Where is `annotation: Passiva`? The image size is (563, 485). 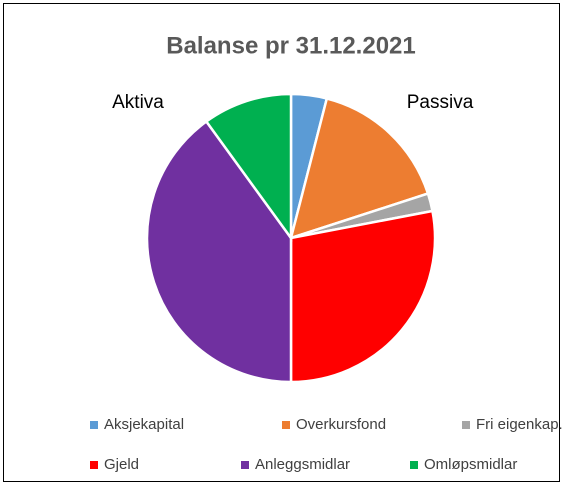 annotation: Passiva is located at coordinates (440, 102).